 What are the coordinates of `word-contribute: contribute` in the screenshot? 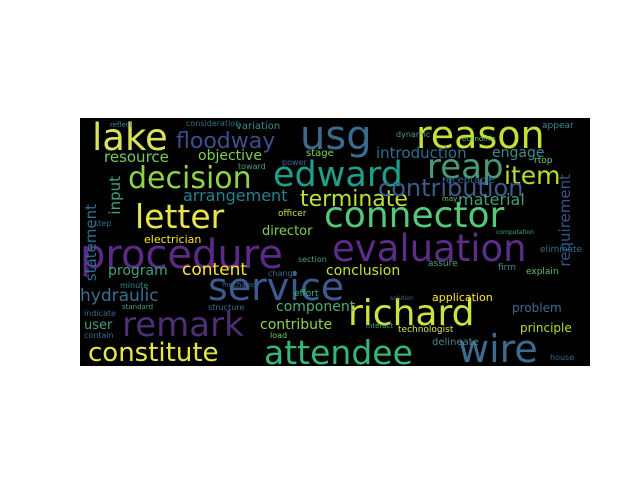 It's located at (296, 325).